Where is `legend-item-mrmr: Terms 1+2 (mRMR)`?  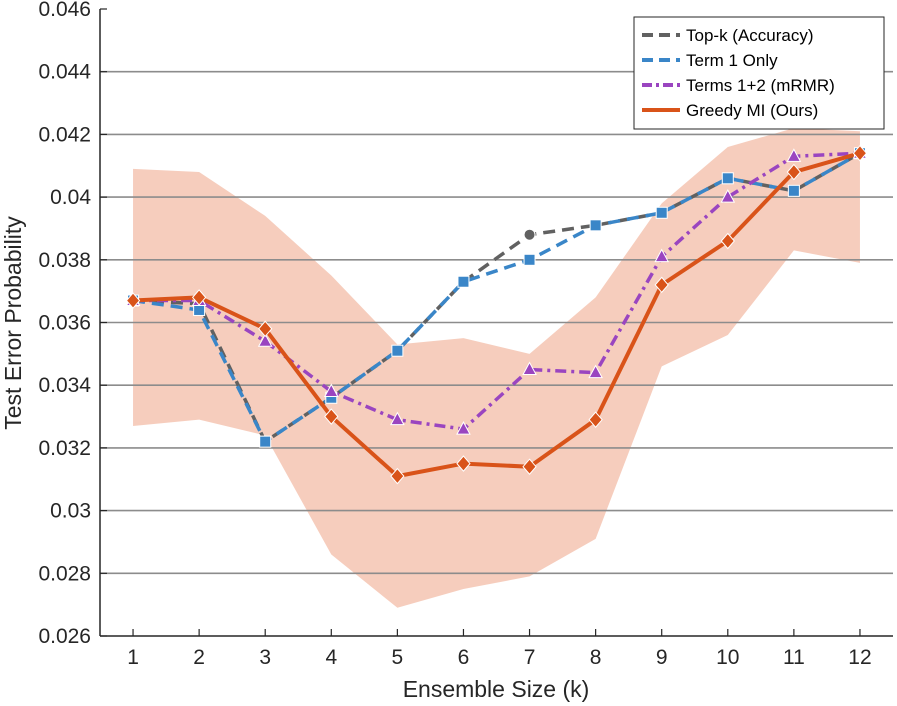
legend-item-mrmr: Terms 1+2 (mRMR) is located at coordinates (738, 85).